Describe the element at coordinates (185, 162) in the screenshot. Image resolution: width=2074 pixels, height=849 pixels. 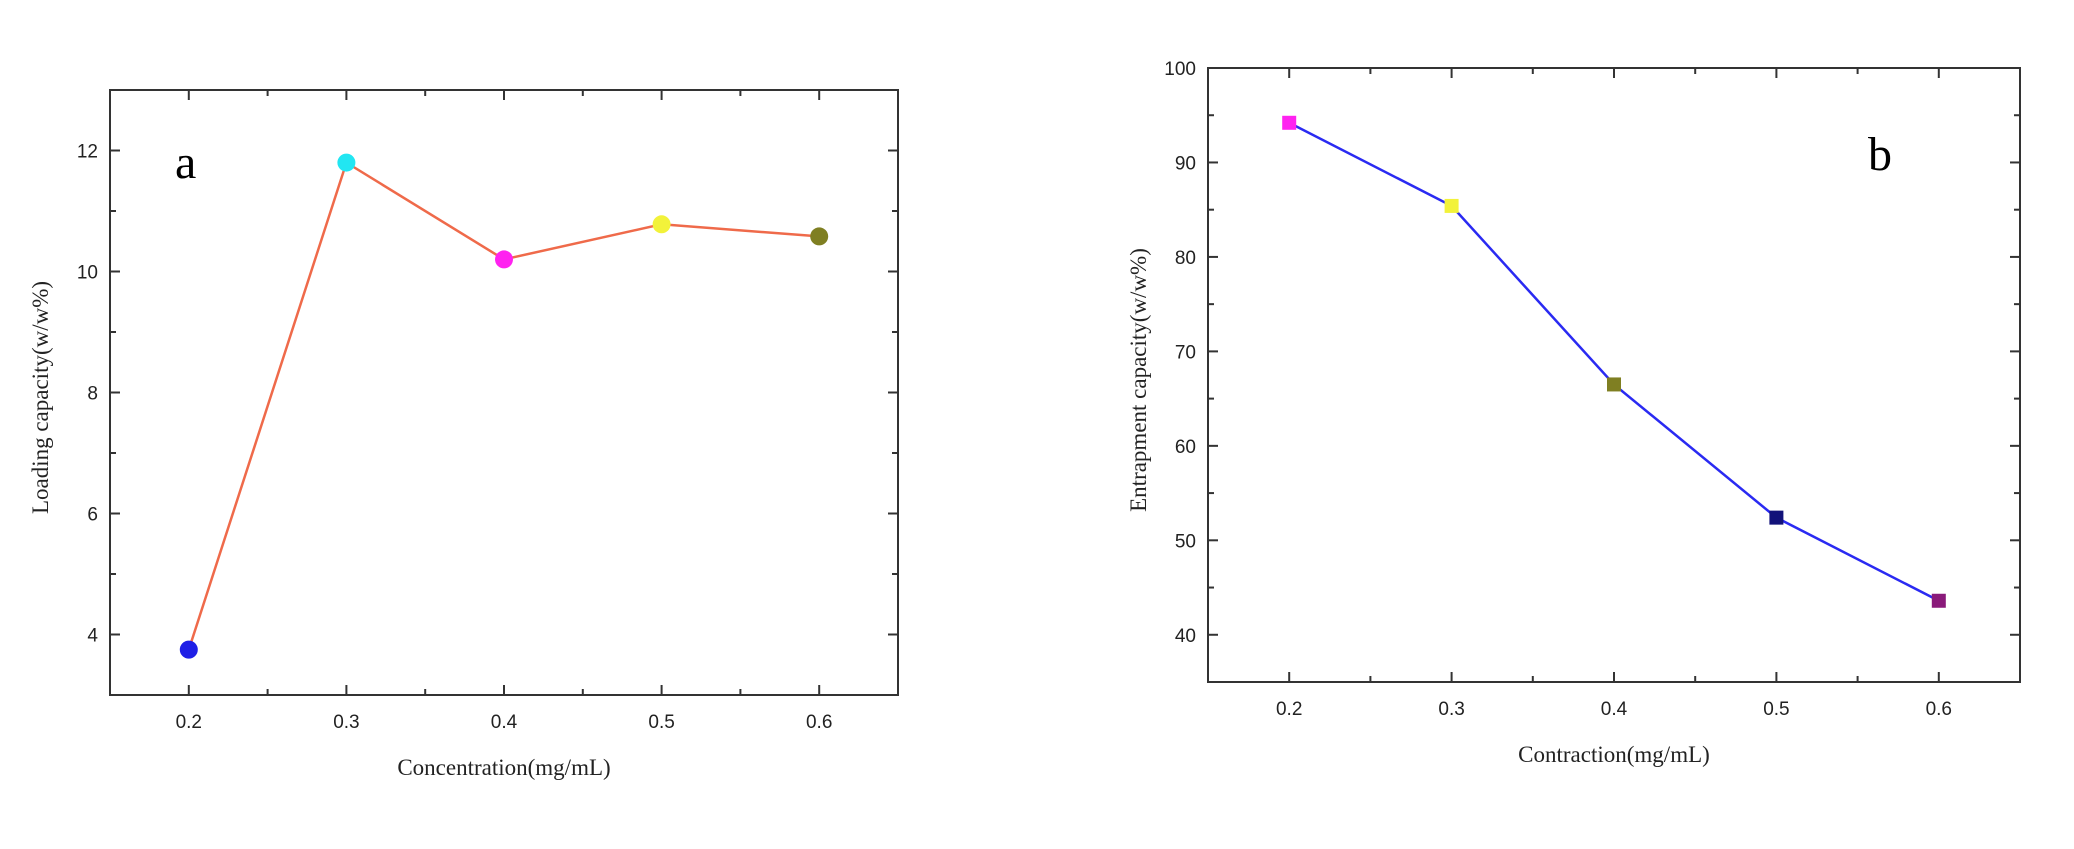
I see `panel-label-a: a` at that location.